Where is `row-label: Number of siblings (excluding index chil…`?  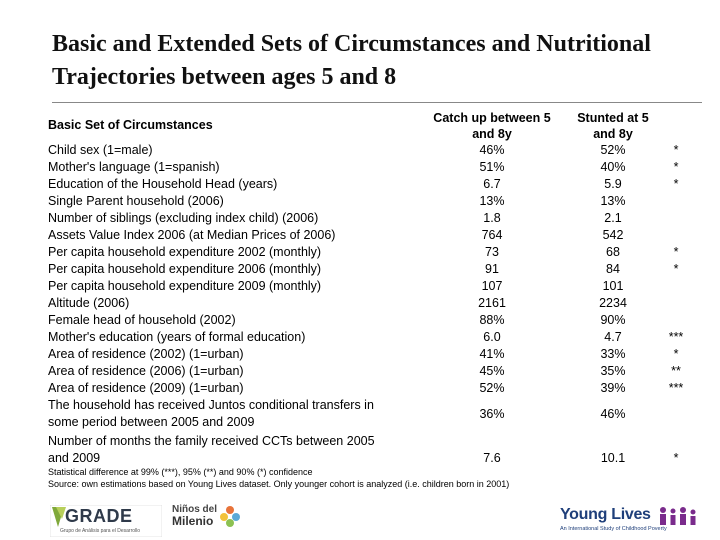 row-label: Number of siblings (excluding index chil… is located at coordinates (183, 218).